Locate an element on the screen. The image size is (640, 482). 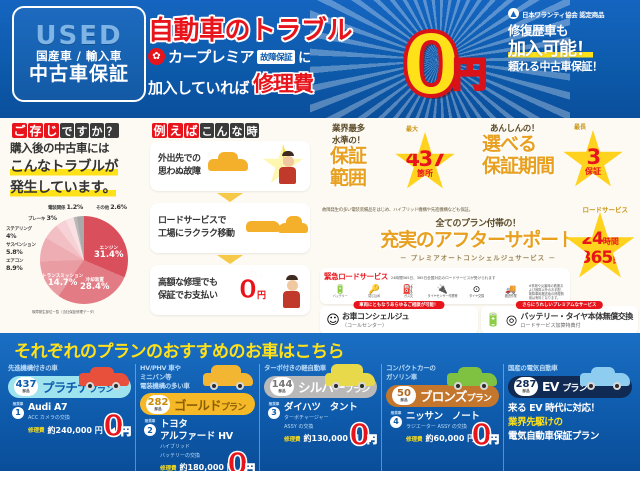
car-roof-shape is located at coordinates (228, 156).